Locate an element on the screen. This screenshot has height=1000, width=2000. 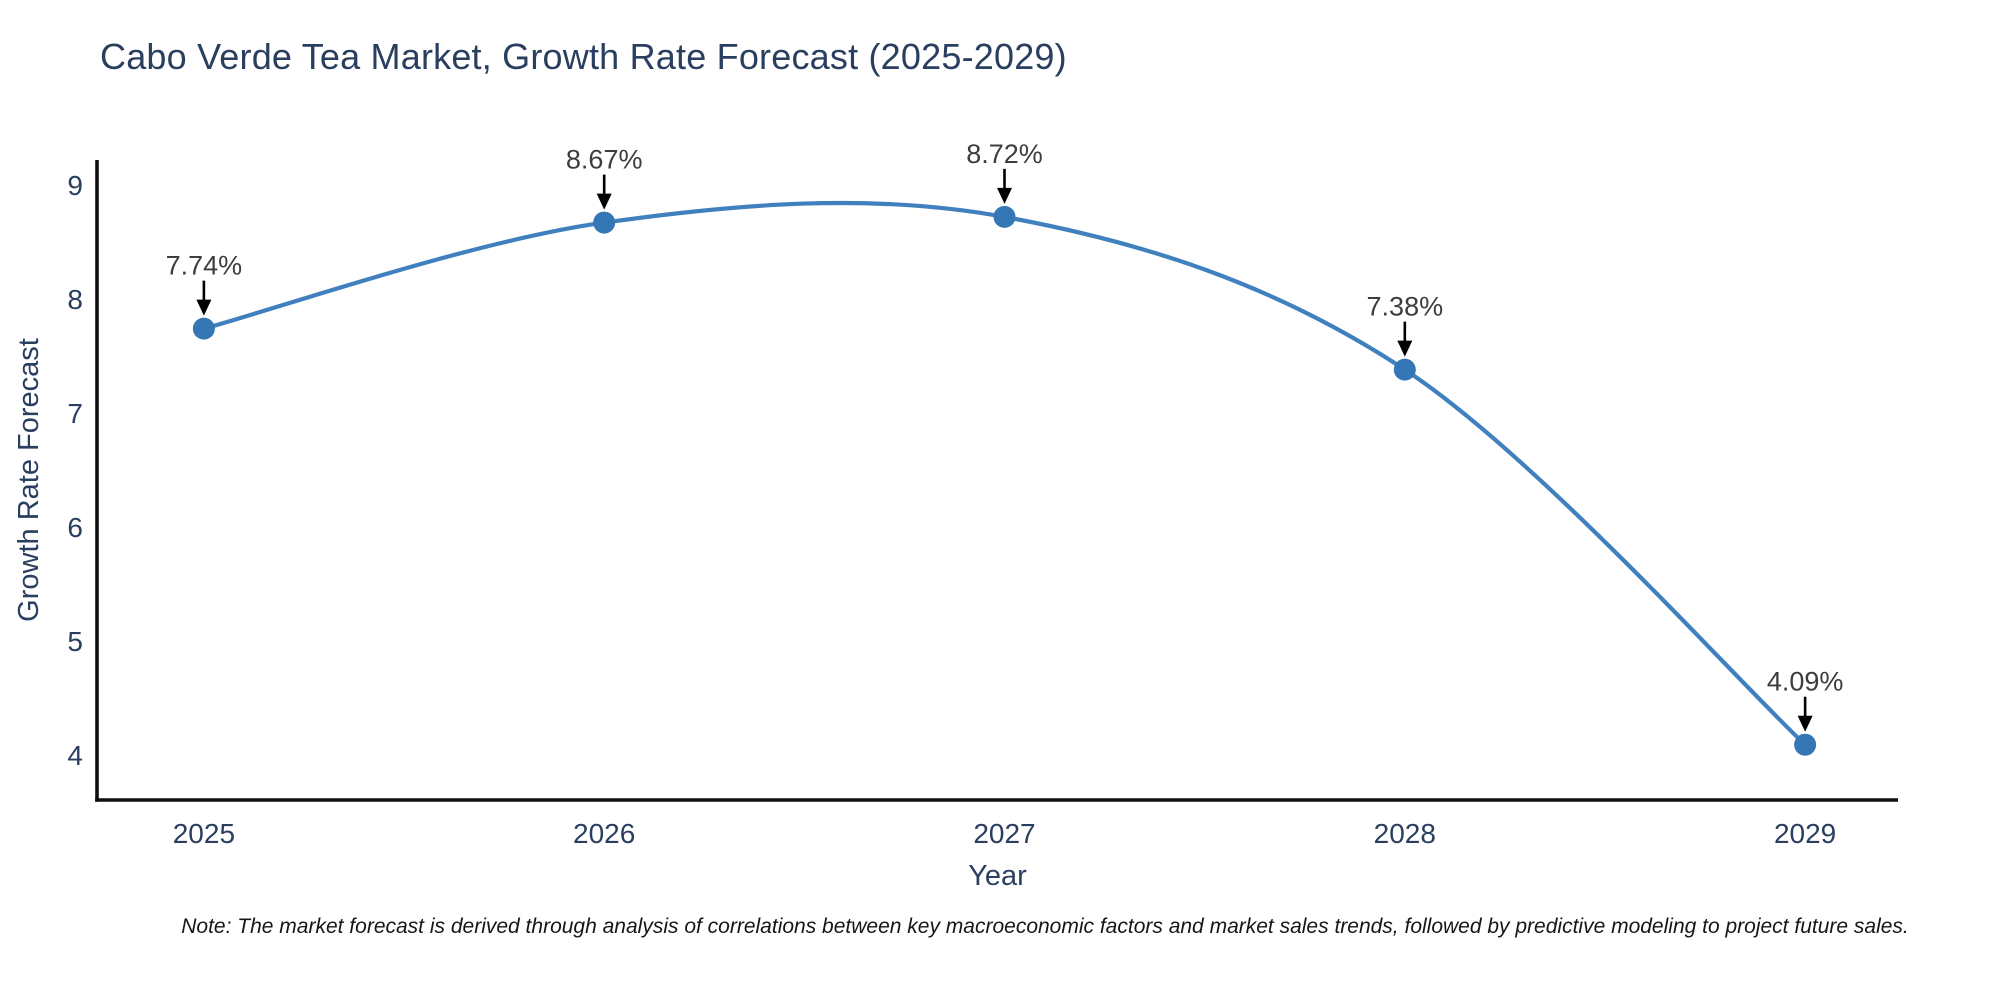
x-tick-label: 2029 is located at coordinates (1805, 833).